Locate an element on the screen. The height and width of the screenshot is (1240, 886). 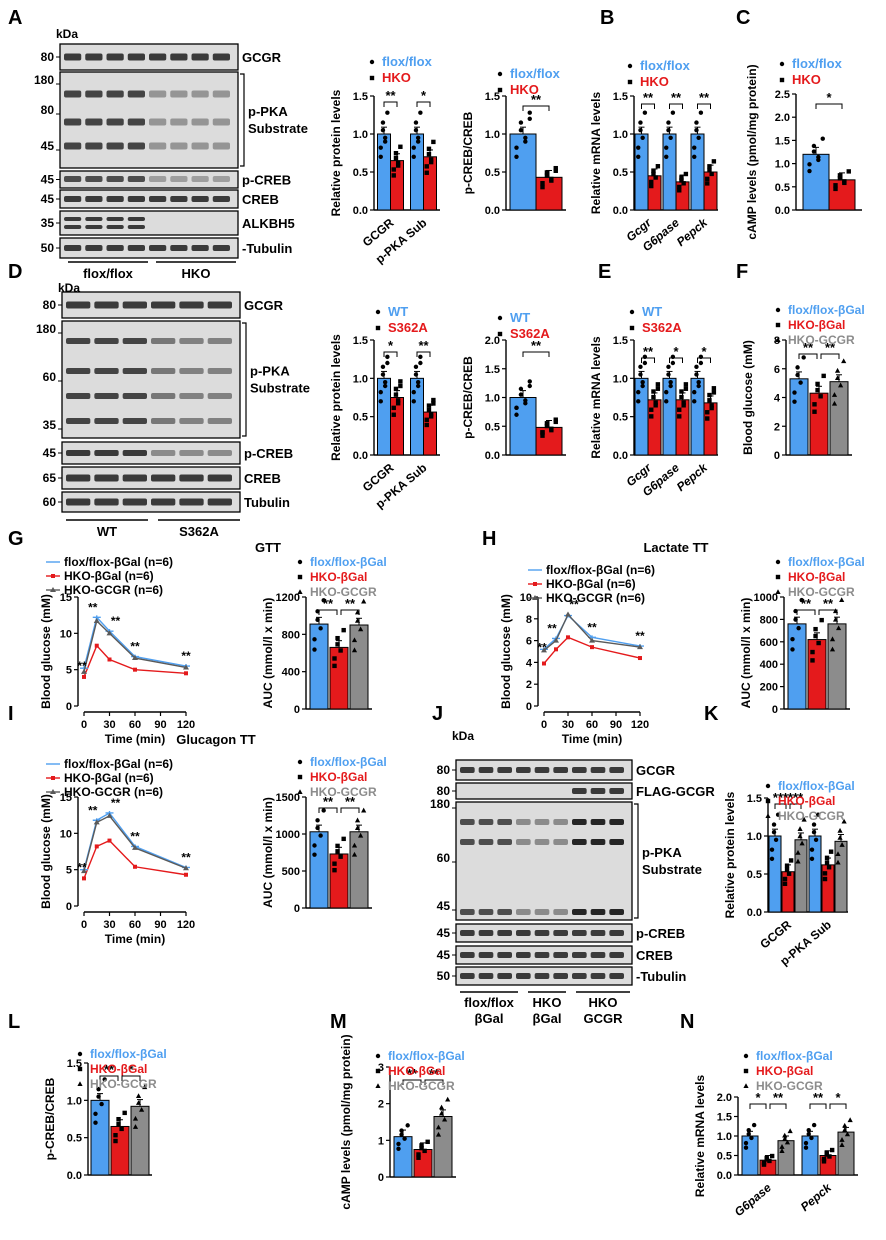
legend-label: flox/flox-βGal (n=6) is located at coordinates (118, 562).